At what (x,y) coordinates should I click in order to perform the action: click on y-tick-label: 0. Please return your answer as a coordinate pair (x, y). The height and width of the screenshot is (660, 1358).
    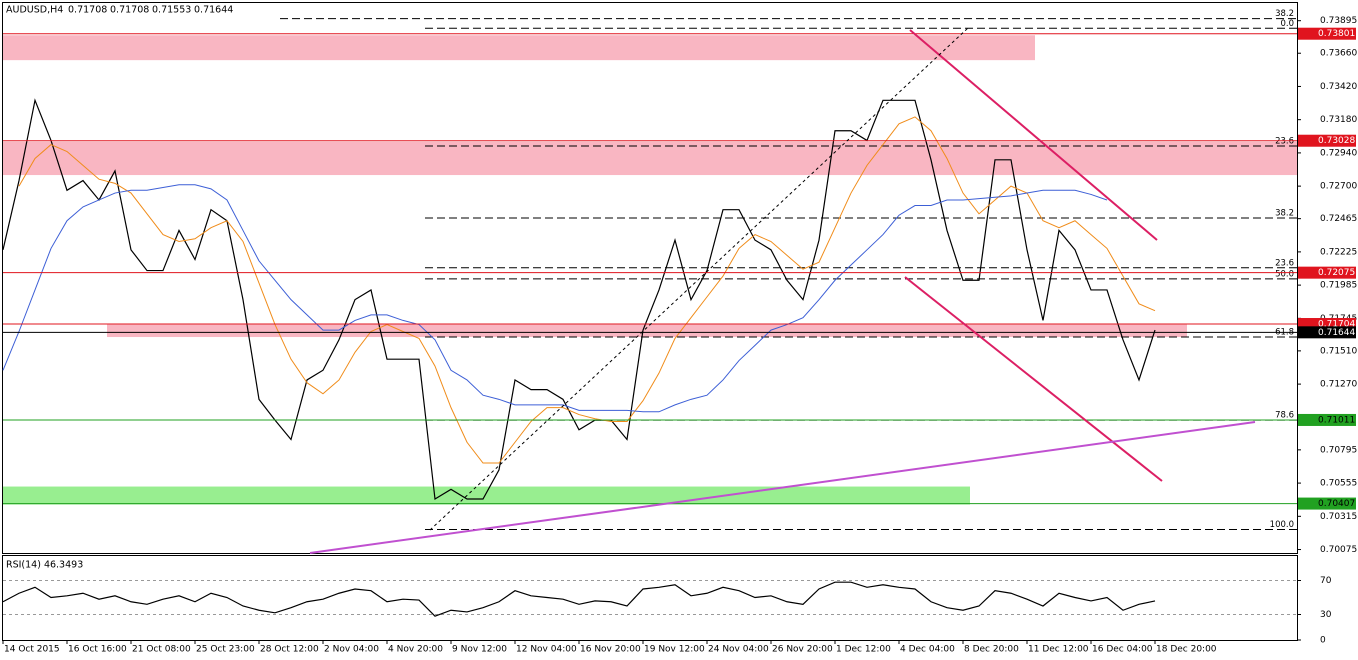
    Looking at the image, I should click on (1323, 641).